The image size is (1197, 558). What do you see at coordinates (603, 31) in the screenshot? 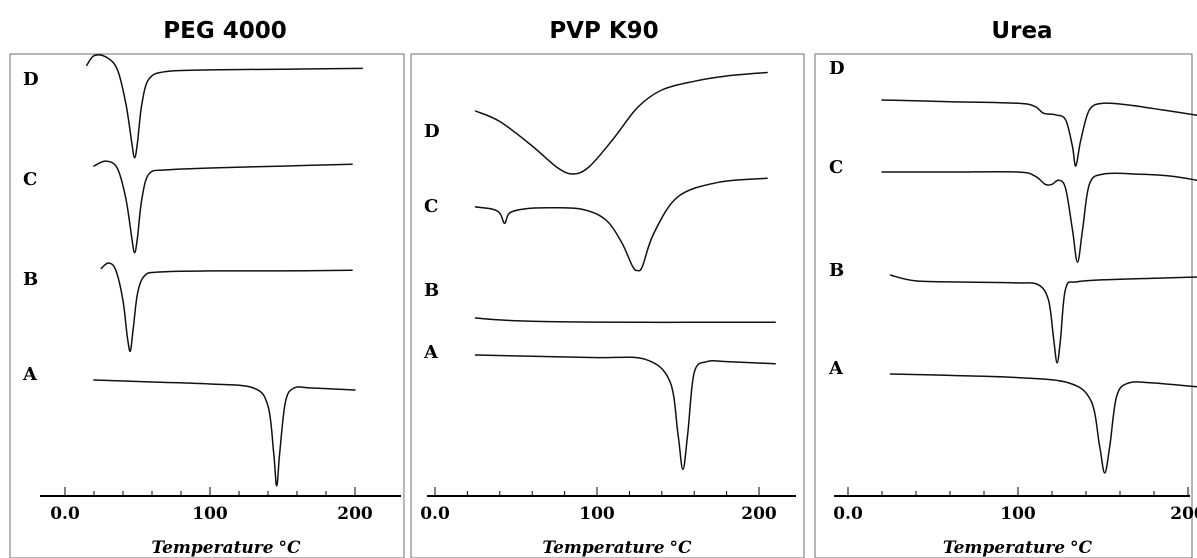
I see `panel-title: PVP K90` at bounding box center [603, 31].